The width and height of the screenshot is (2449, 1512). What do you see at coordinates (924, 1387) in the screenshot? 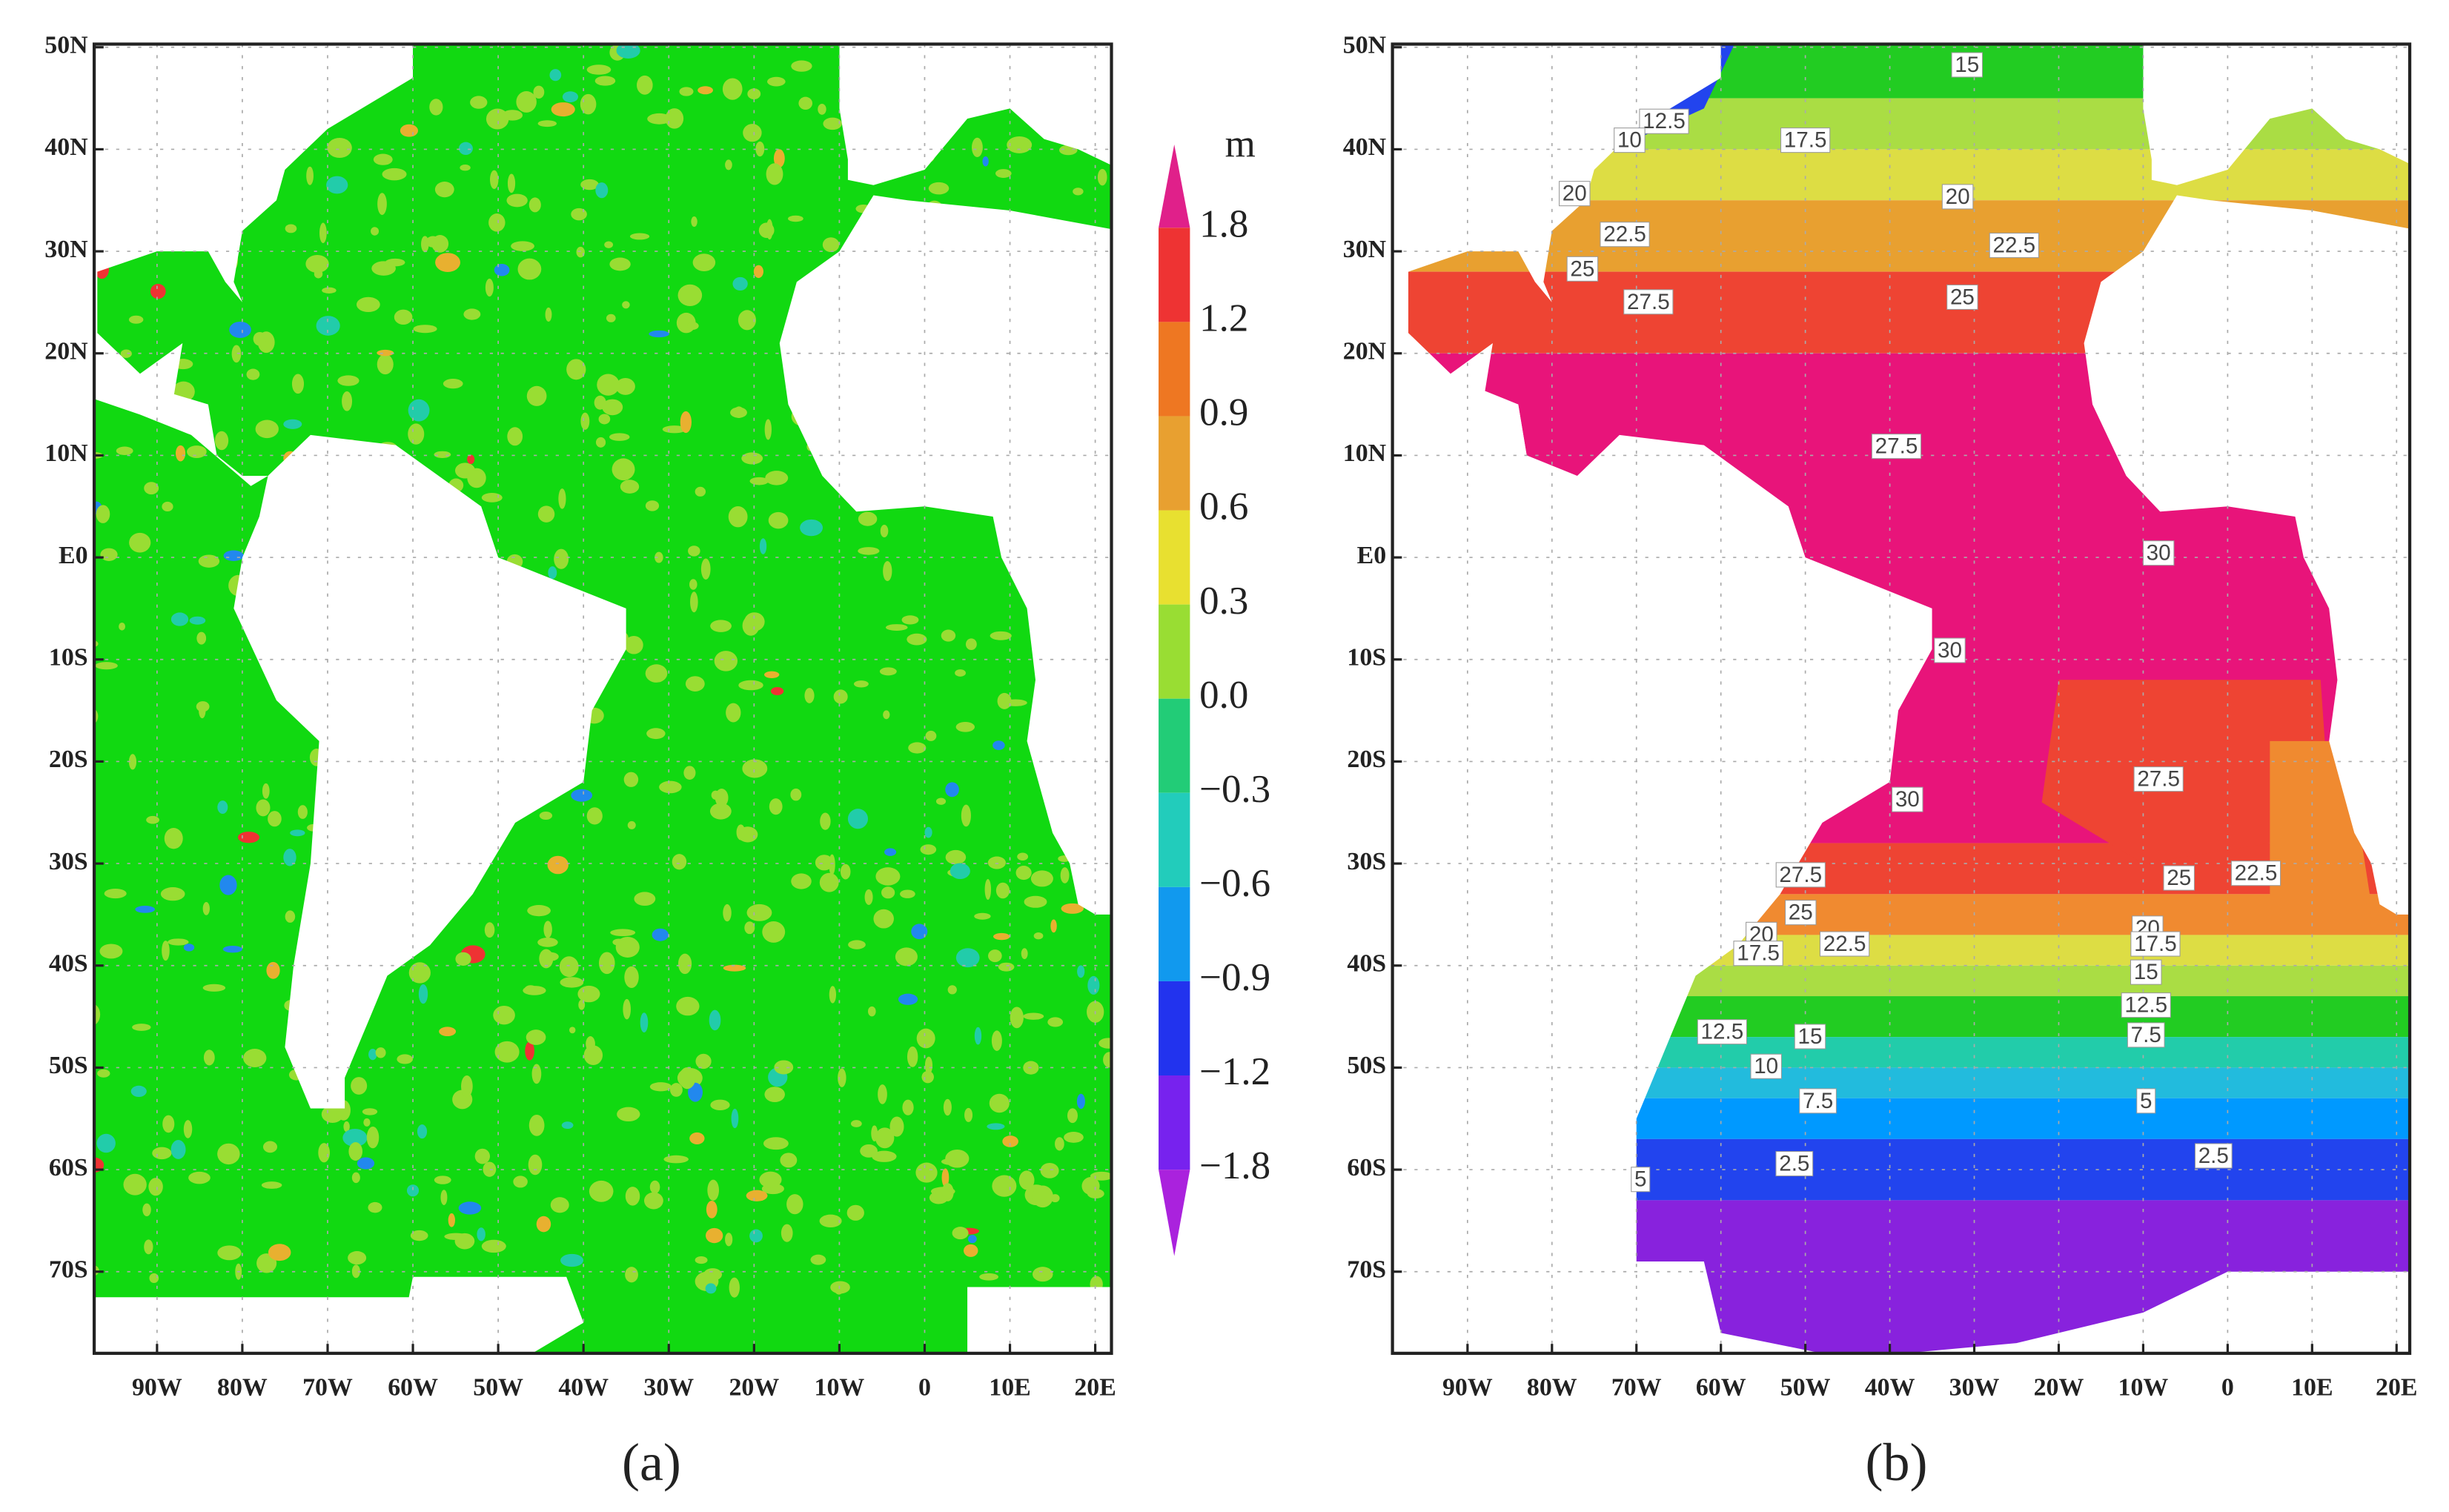
I see `x-tick-label: 0` at bounding box center [924, 1387].